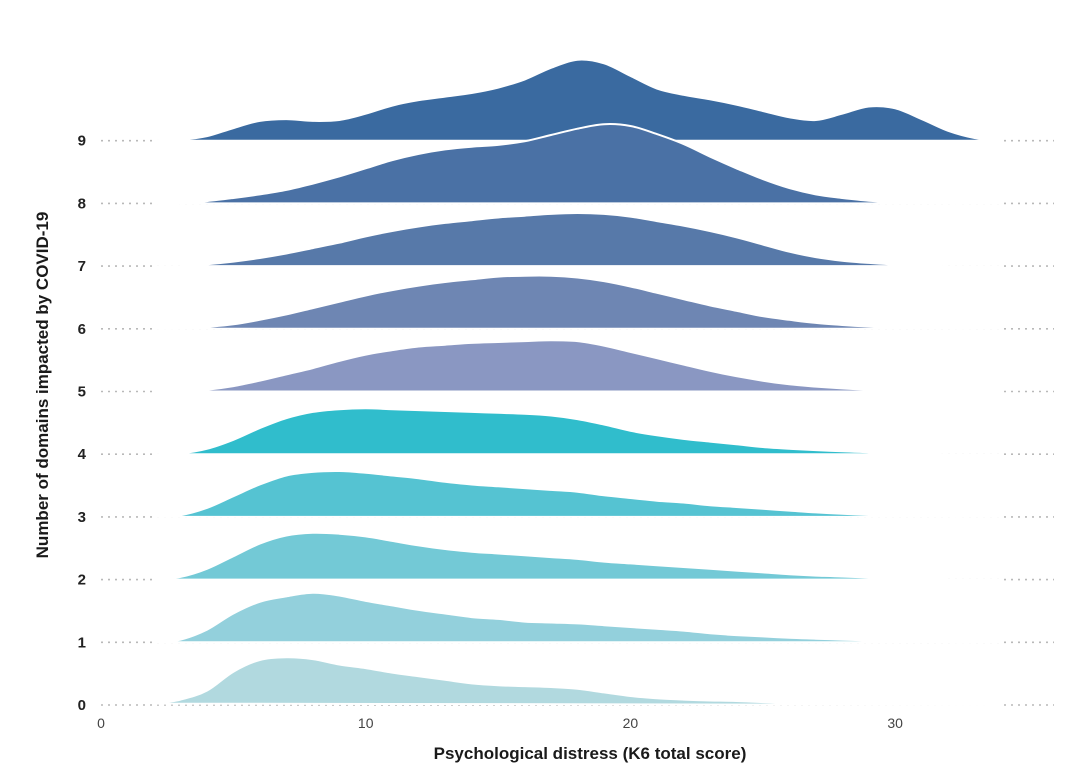 This screenshot has width=1074, height=769. I want to click on y-tick-label-0: 0, so click(82, 705).